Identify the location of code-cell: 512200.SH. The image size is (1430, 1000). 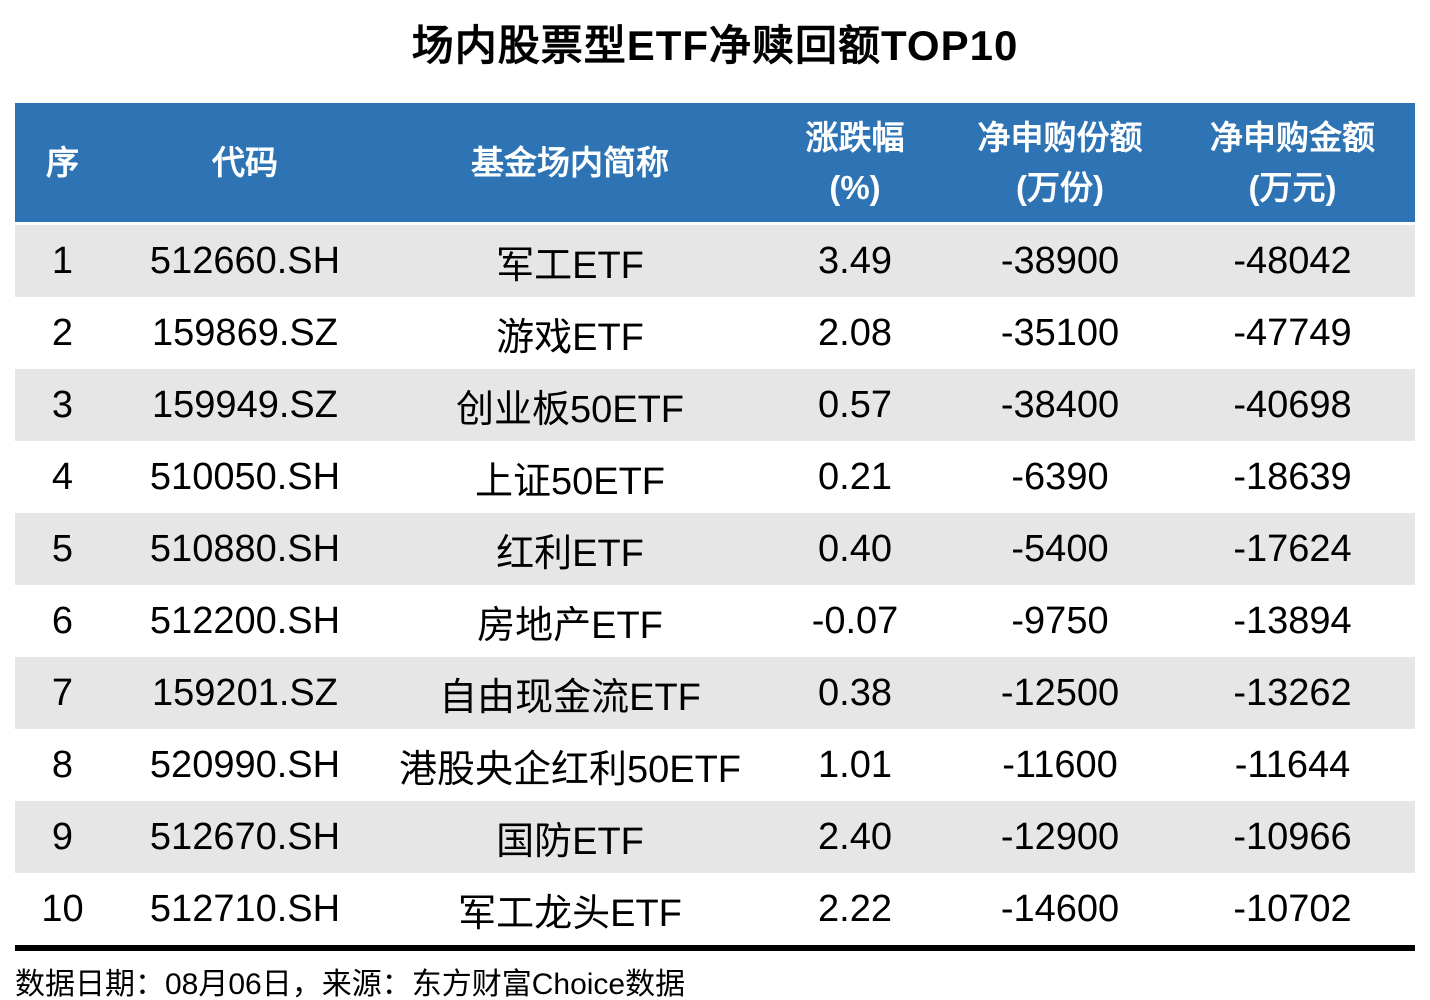
(245, 621).